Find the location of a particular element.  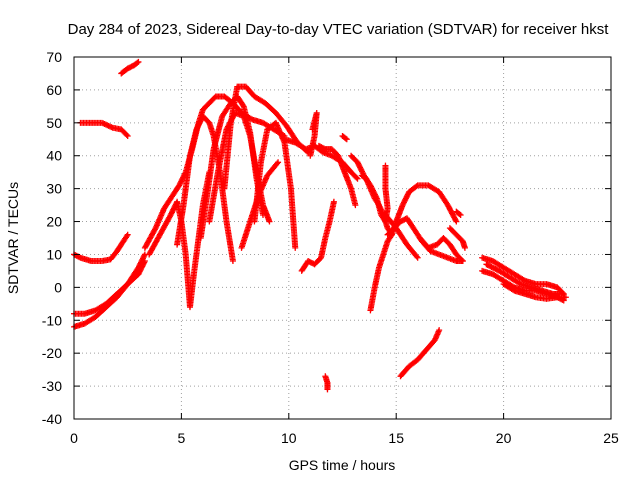

x-tick-label: 10 is located at coordinates (289, 438).